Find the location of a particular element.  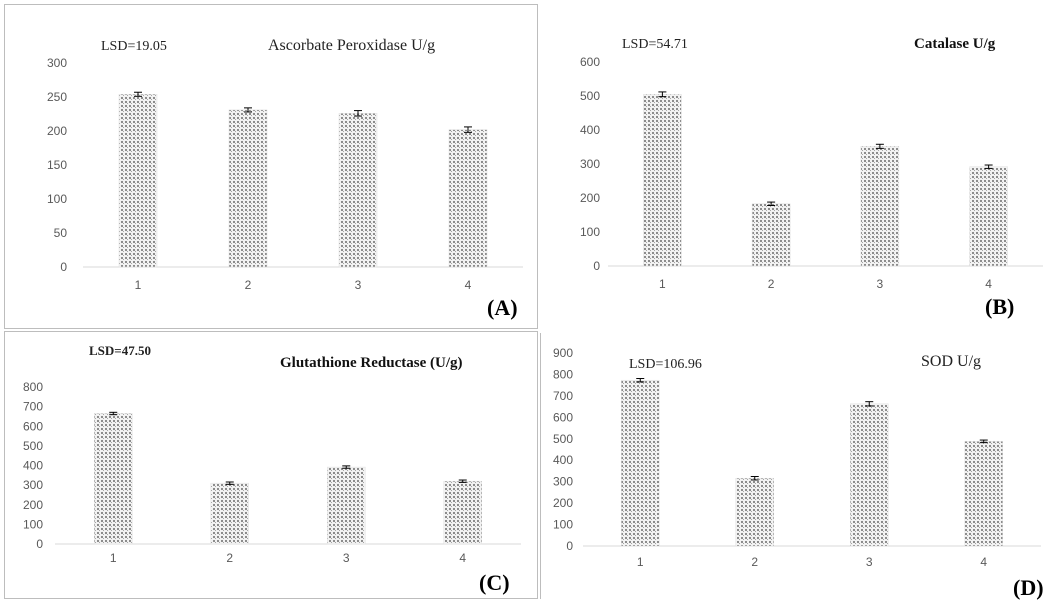

y-axis-ticks: 0 100 200 300 400 500 600 700 800 is located at coordinates (33, 465).